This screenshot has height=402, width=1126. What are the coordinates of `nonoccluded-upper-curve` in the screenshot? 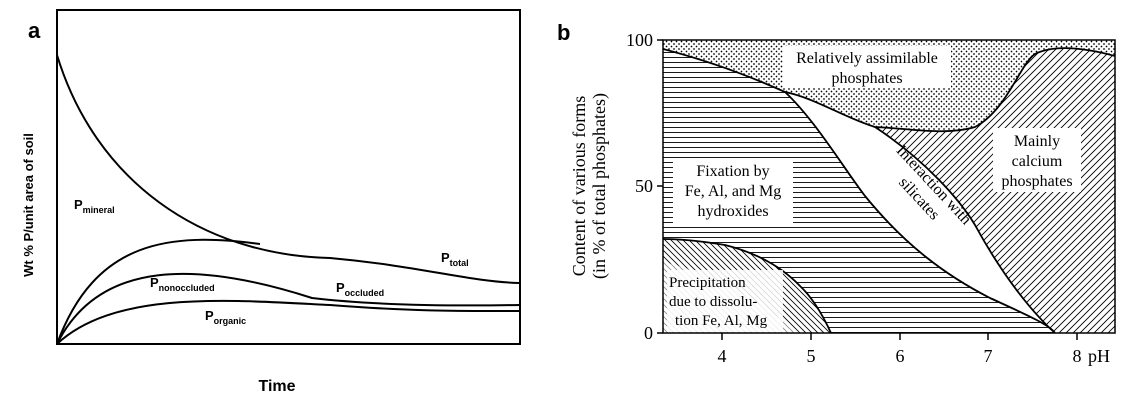 It's located at (158, 291).